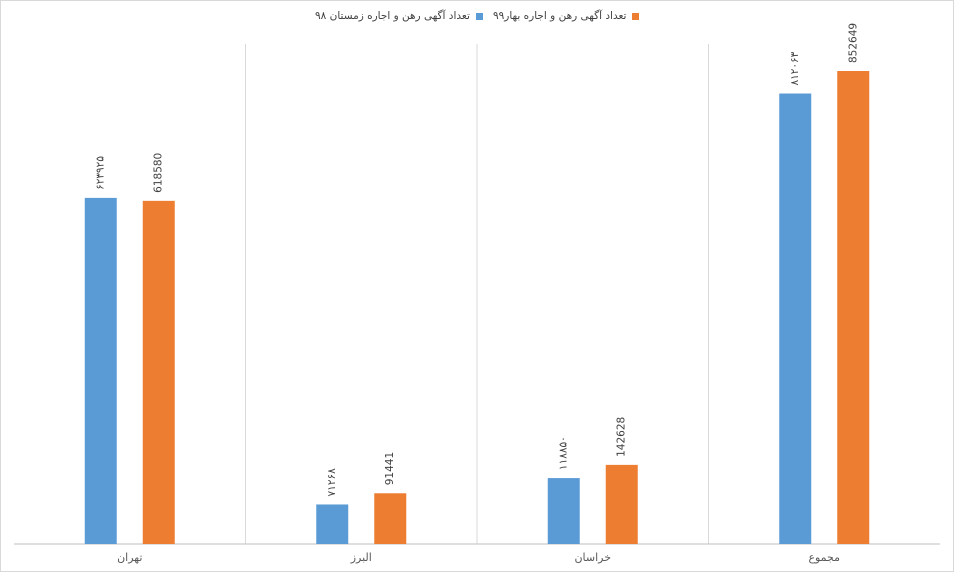 This screenshot has width=954, height=572. Describe the element at coordinates (159, 173) in the screenshot. I see `data-label: 618580` at that location.